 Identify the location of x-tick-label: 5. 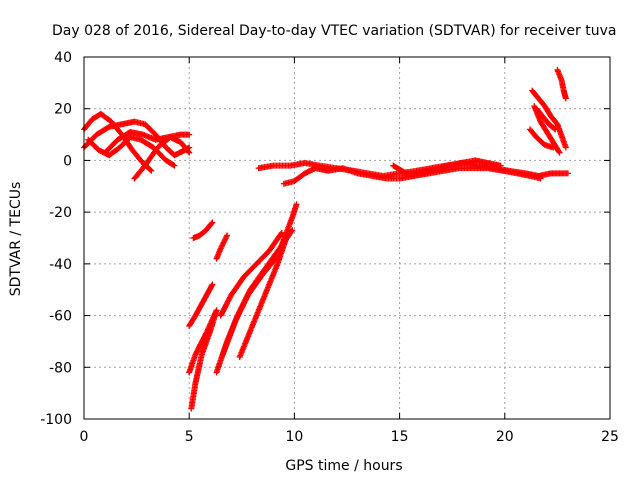
(189, 437).